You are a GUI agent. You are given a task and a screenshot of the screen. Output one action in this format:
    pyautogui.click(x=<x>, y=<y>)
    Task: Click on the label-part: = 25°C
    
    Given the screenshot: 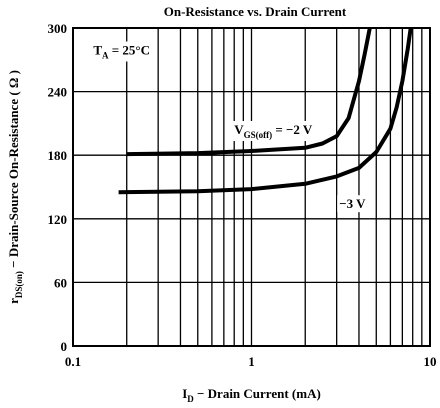 What is the action you would take?
    pyautogui.click(x=130, y=50)
    